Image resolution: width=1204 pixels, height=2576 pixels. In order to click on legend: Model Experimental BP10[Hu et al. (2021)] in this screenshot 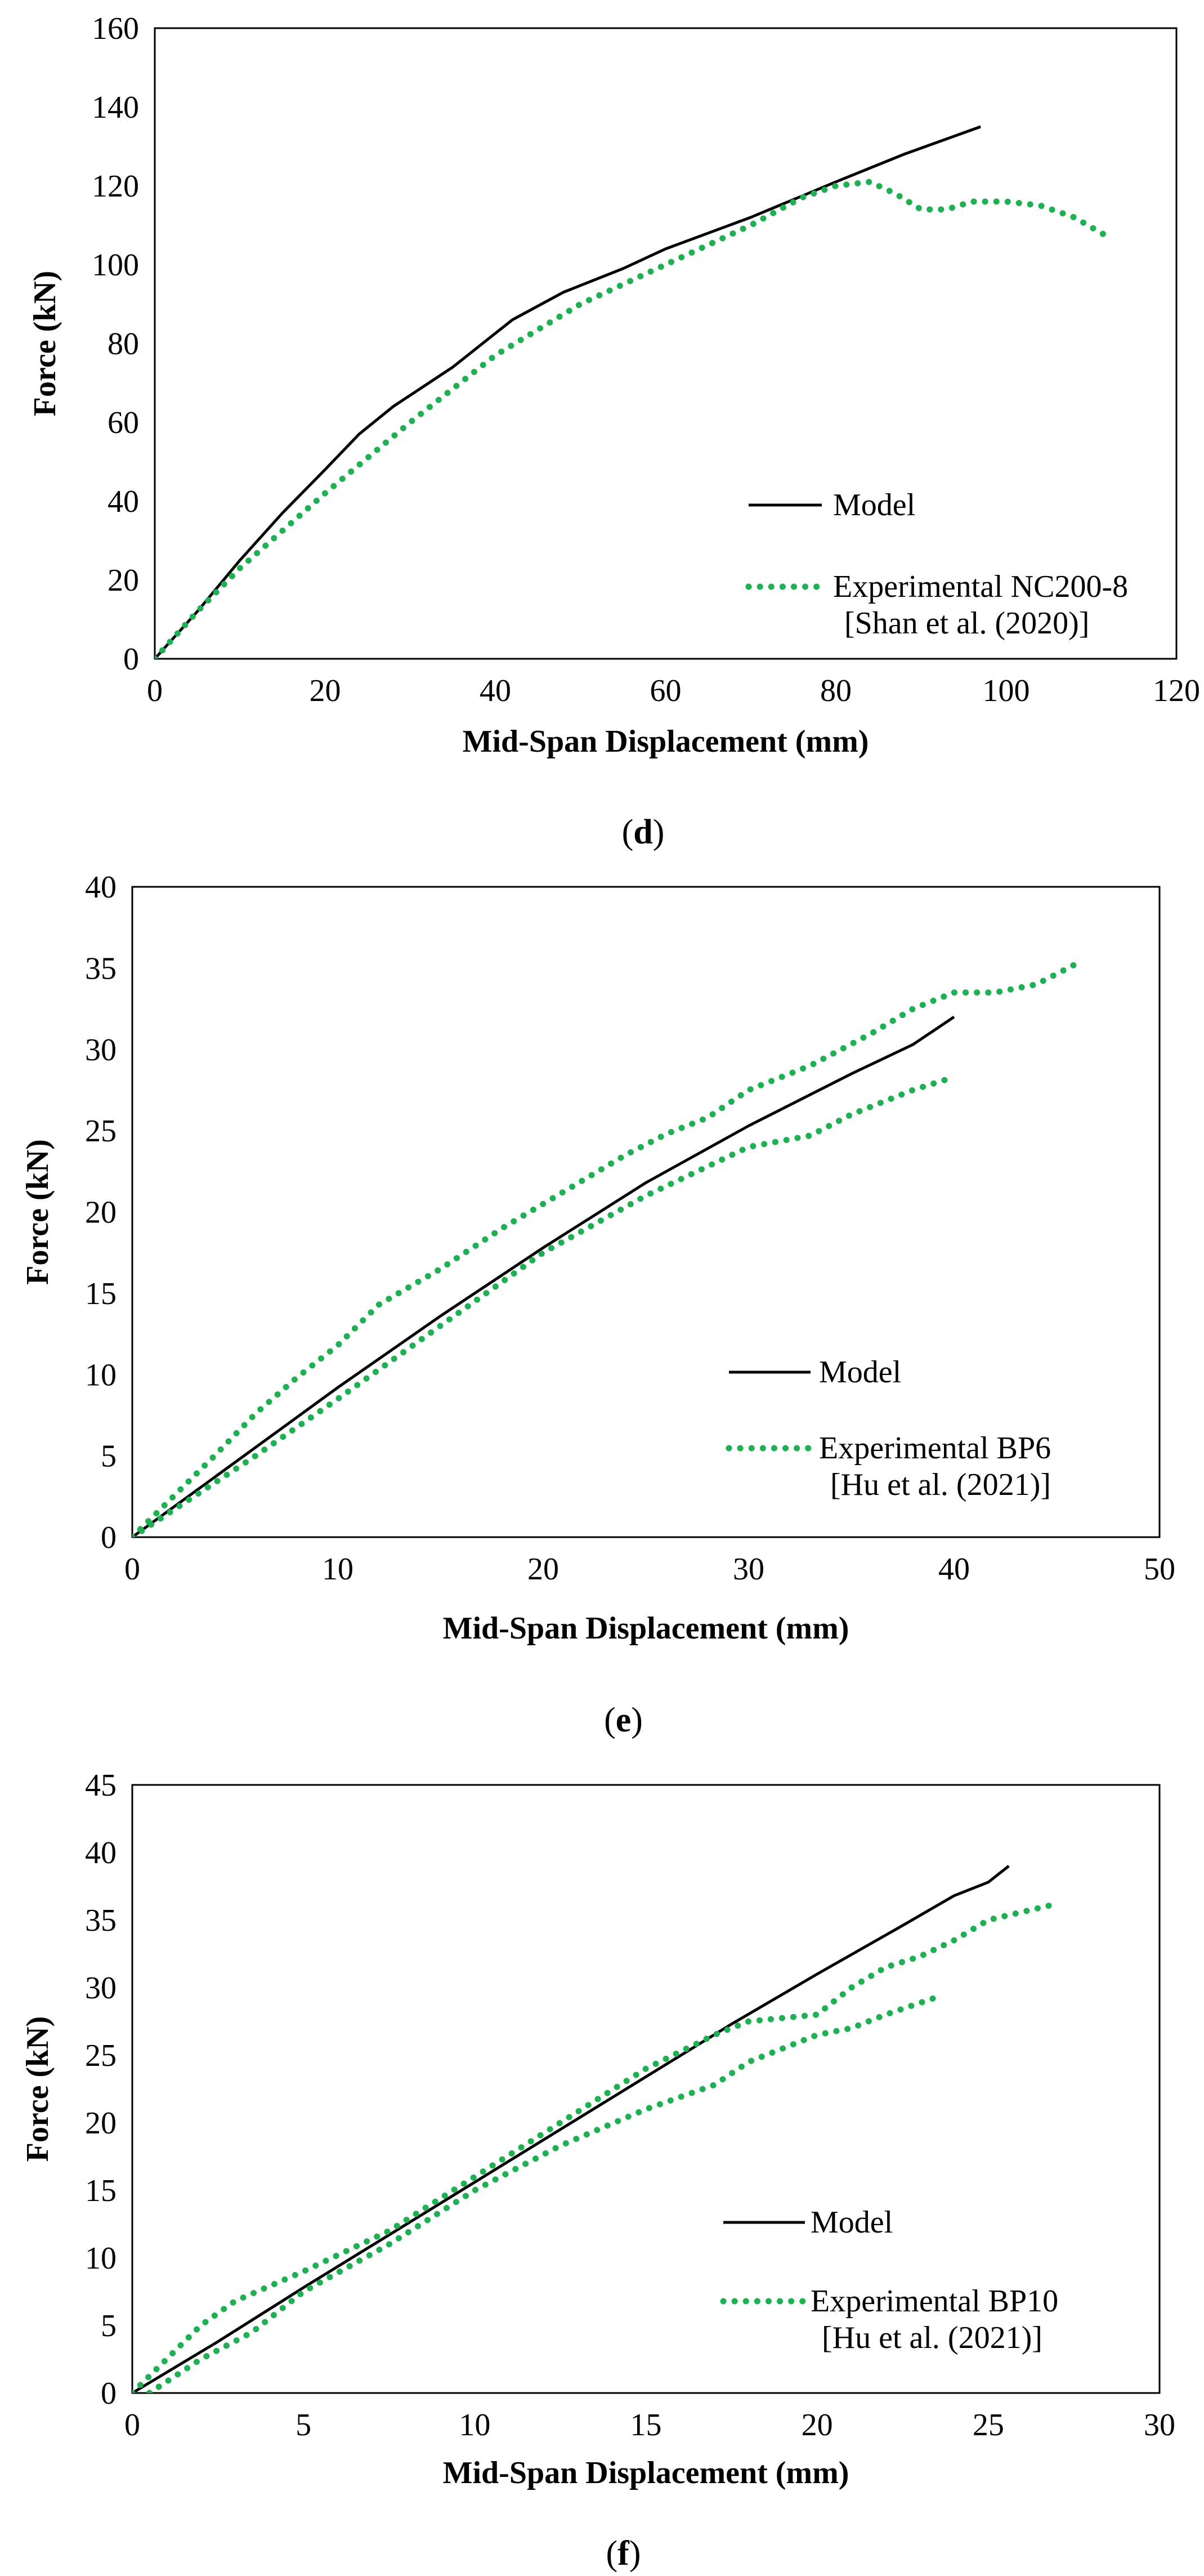, I will do `click(889, 2280)`.